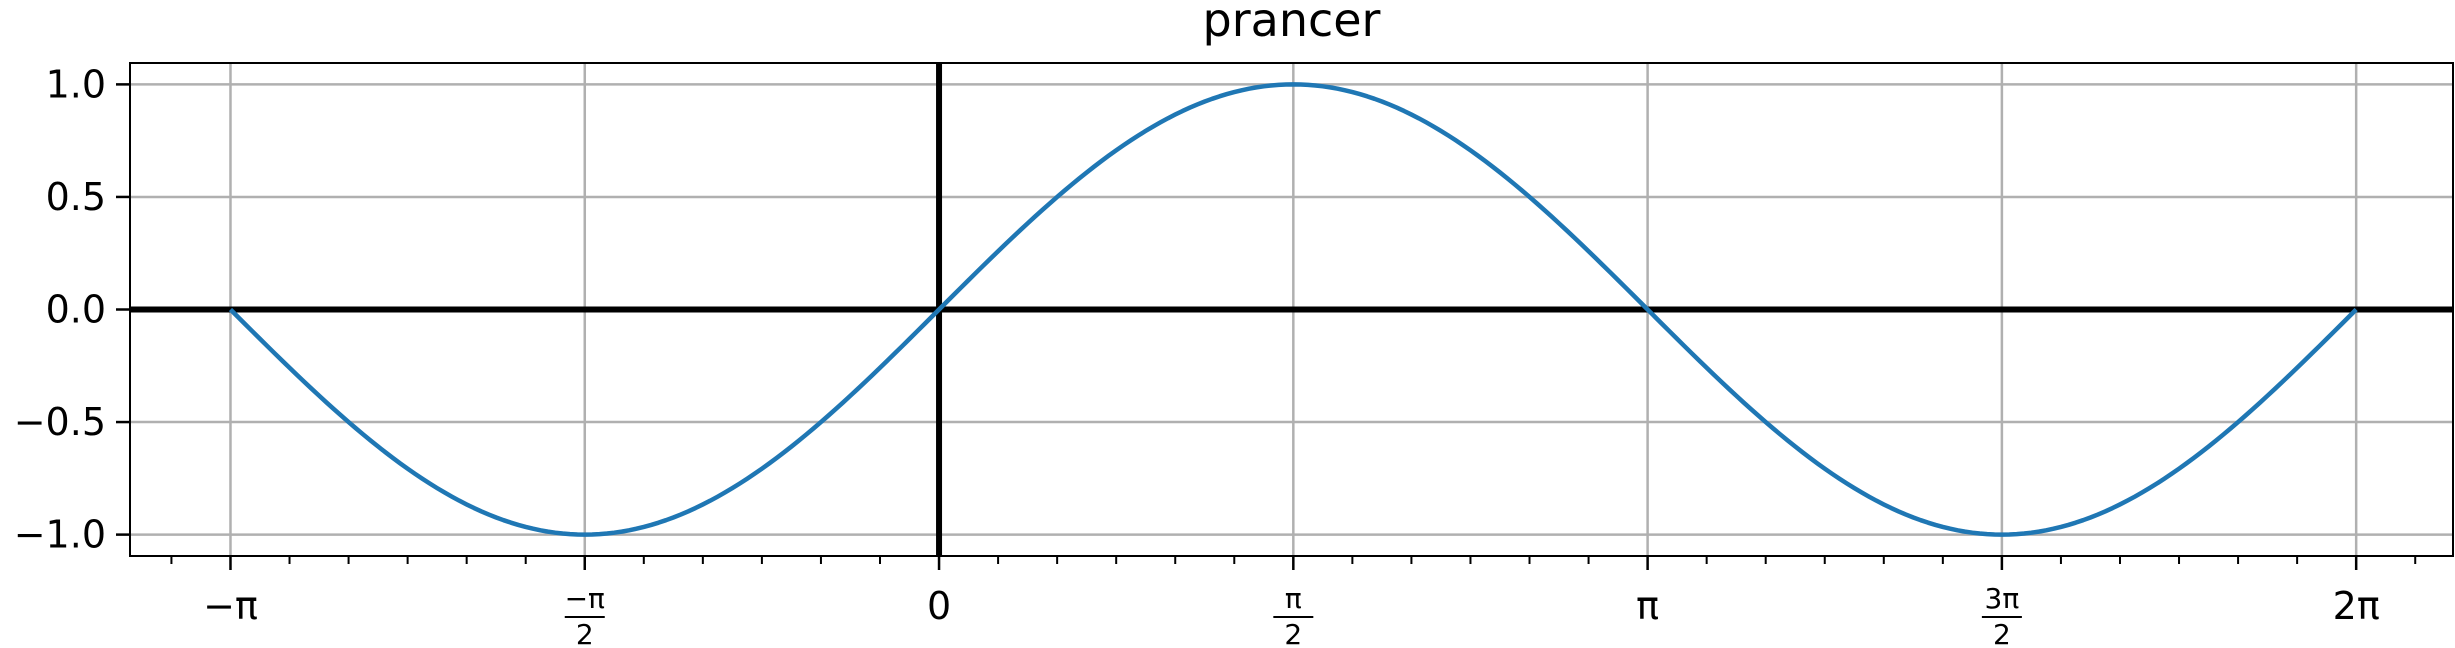  Describe the element at coordinates (1292, 23) in the screenshot. I see `chart-title: prancer` at that location.